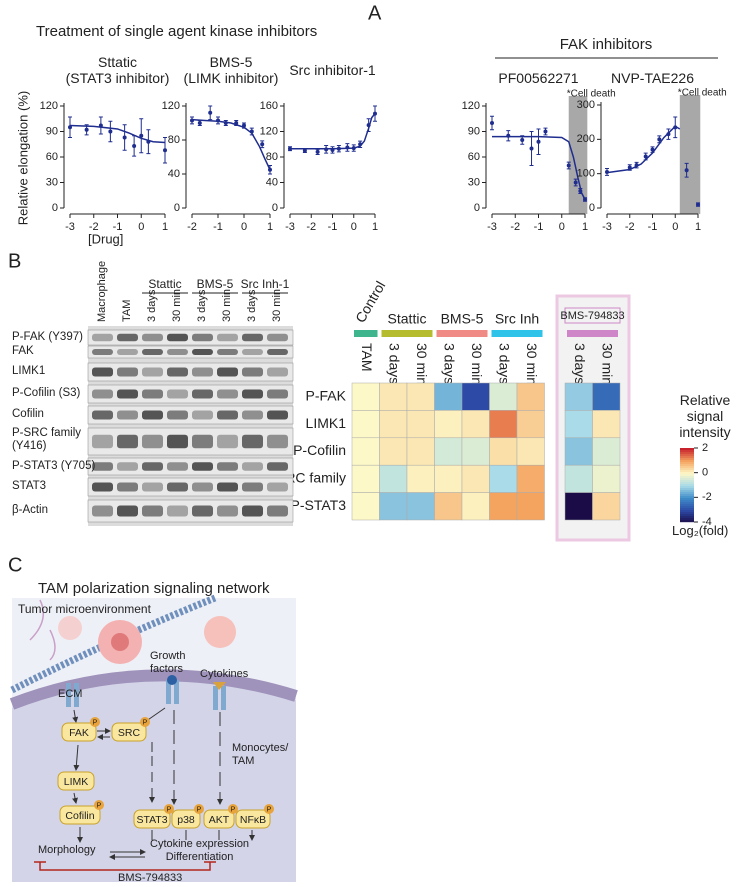 This screenshot has width=751, height=887. Describe the element at coordinates (29, 371) in the screenshot. I see `blot-row-label: LIMK1` at that location.